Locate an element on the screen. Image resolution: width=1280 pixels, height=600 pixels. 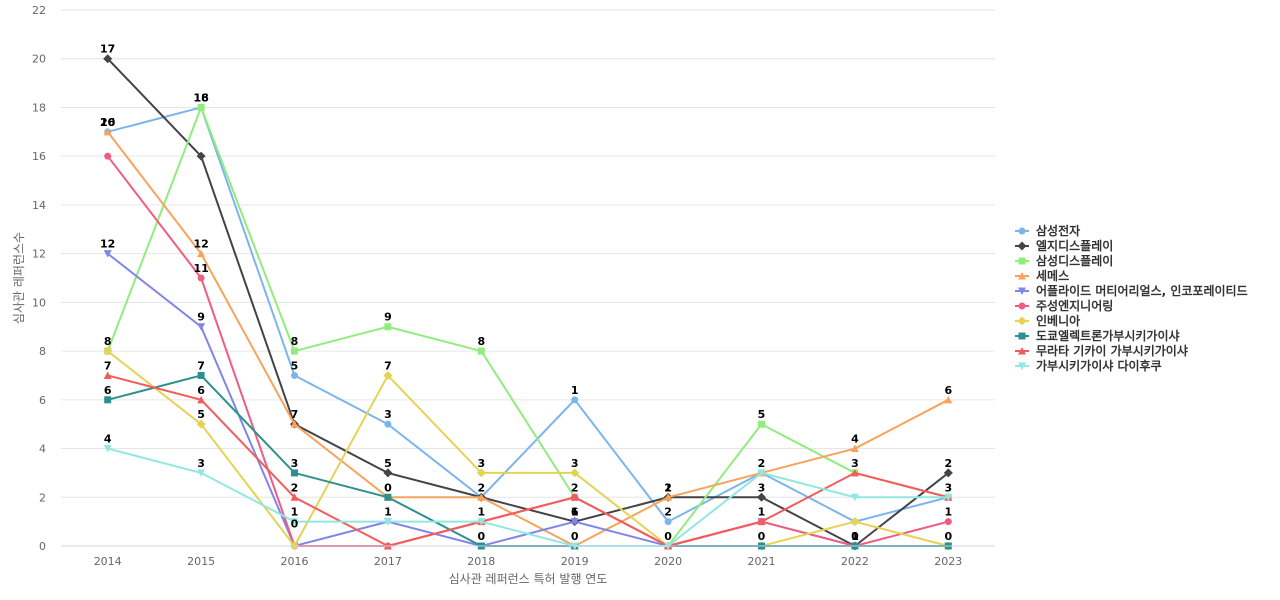
legend-item: 엘지디스플레이 is located at coordinates (1064, 245).